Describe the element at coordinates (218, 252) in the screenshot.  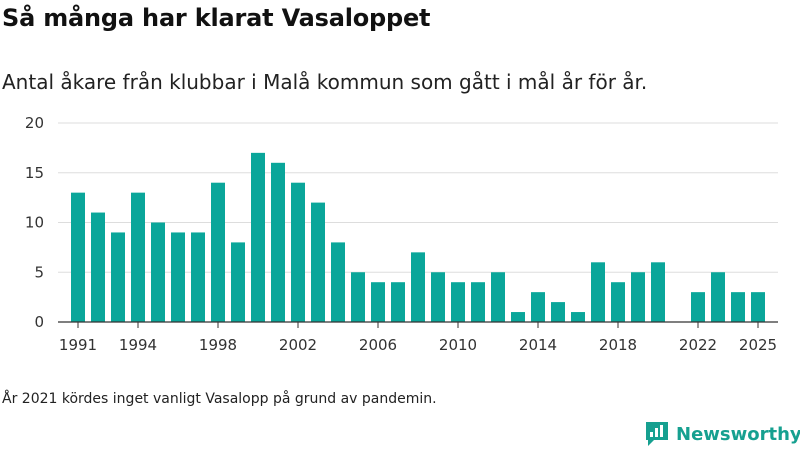
I see `bar-1998` at that location.